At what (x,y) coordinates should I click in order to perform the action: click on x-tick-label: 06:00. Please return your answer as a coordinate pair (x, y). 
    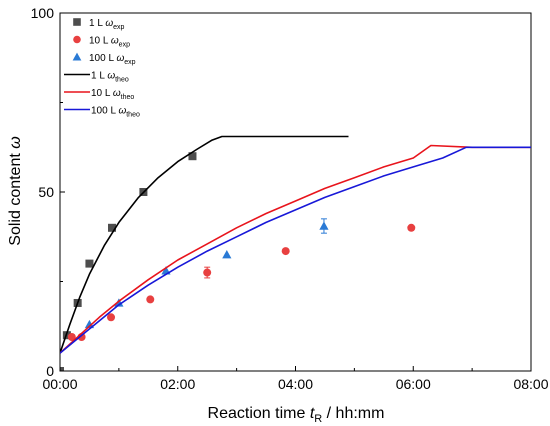
    Looking at the image, I should click on (413, 384).